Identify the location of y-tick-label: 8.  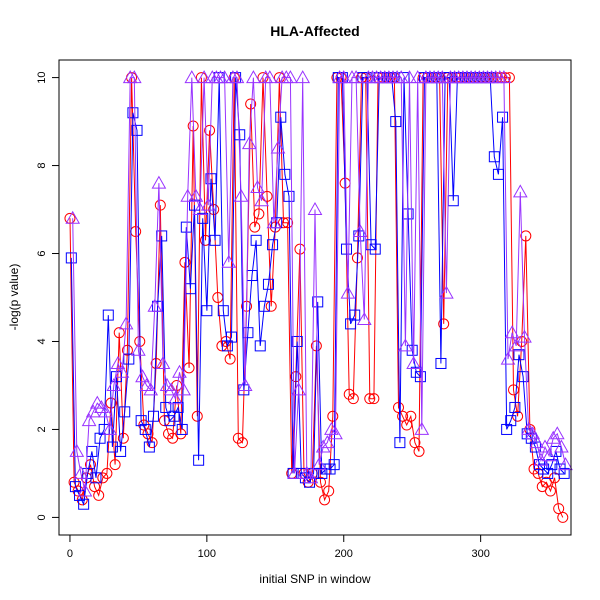
(42, 165).